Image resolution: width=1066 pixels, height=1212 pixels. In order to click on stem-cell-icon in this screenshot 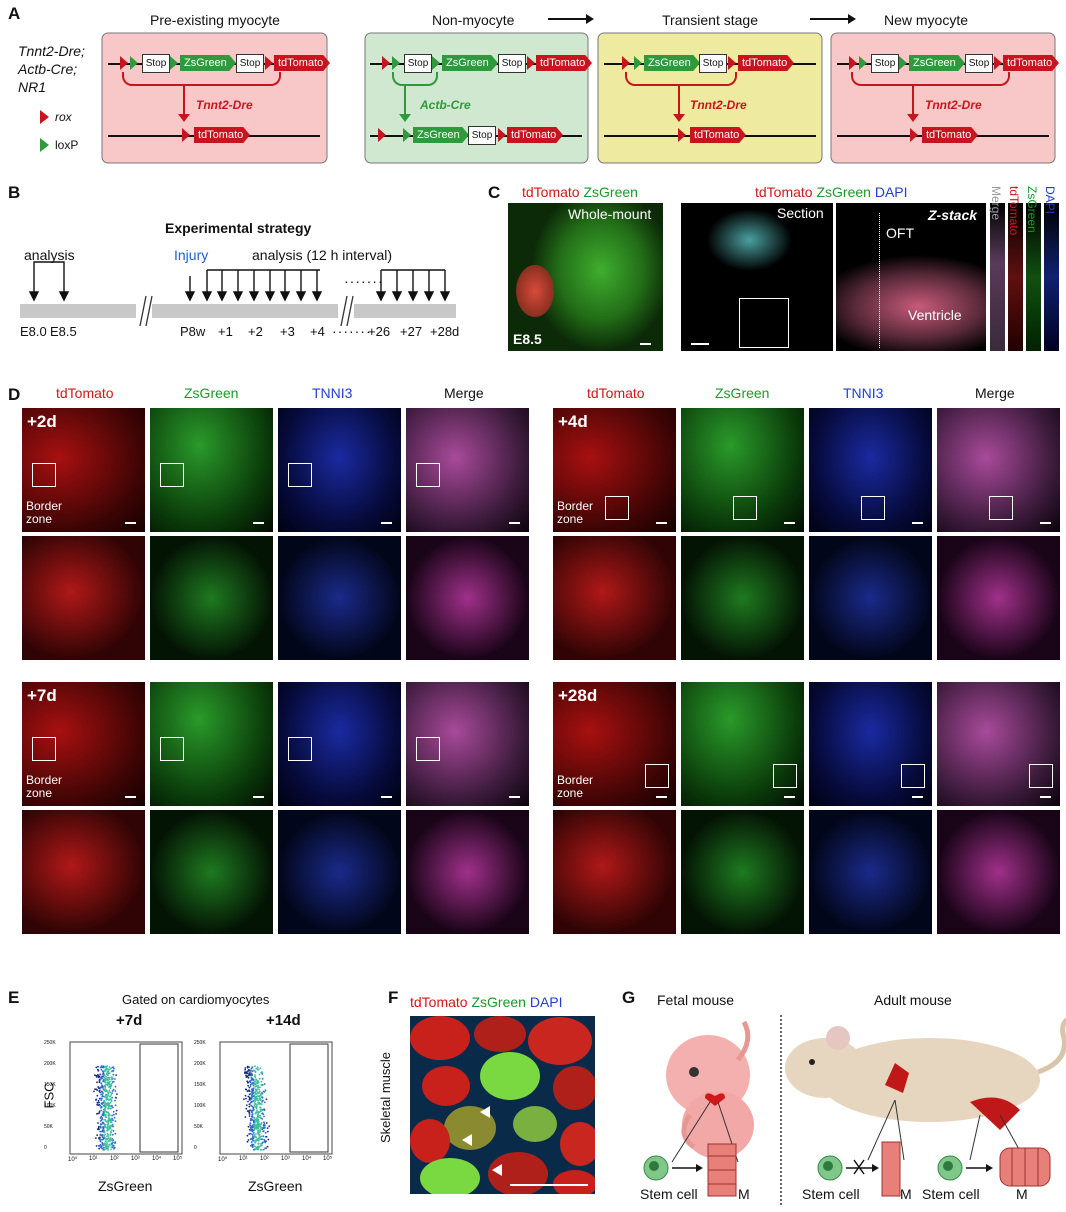, I will do `click(830, 1168)`.